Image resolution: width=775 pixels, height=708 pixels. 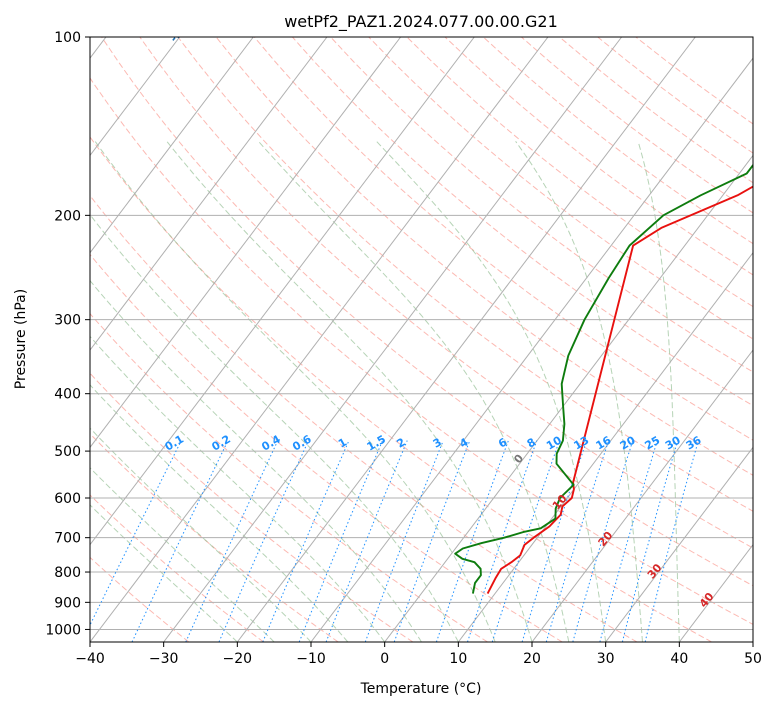 I want to click on x-tick-label: −20, so click(x=238, y=659).